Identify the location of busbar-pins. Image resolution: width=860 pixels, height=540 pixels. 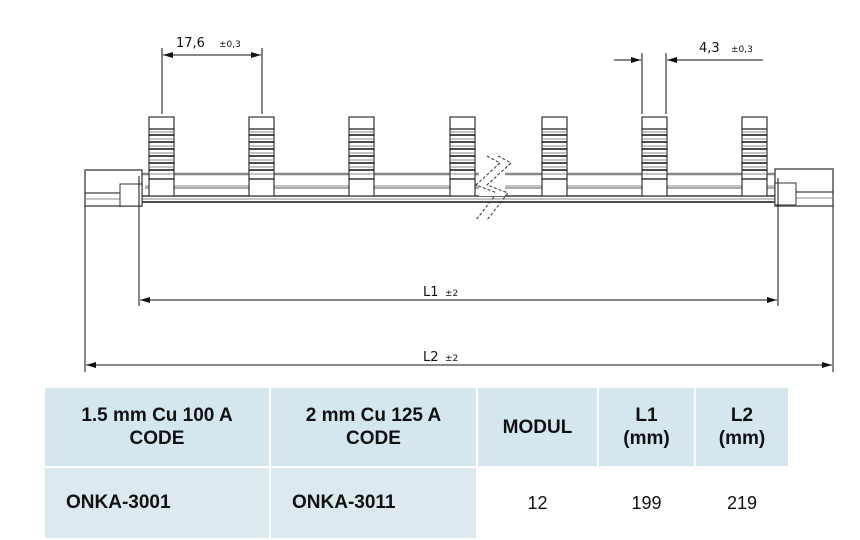
(458, 156).